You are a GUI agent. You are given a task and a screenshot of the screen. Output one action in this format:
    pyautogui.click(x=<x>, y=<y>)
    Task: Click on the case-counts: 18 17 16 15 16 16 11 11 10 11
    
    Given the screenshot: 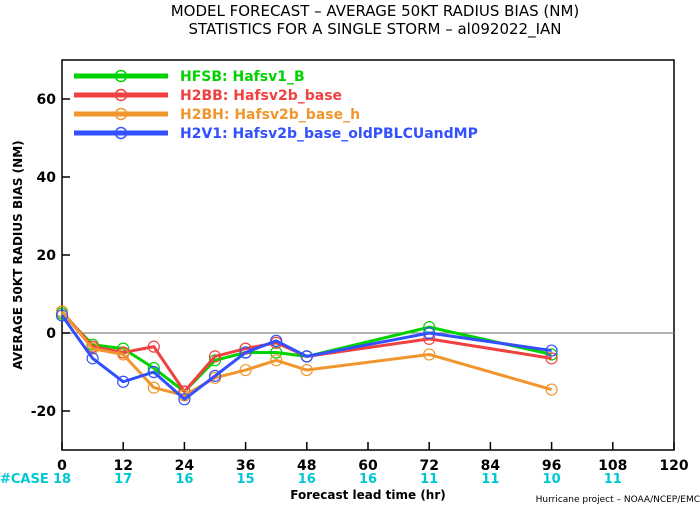 What is the action you would take?
    pyautogui.click(x=337, y=479)
    